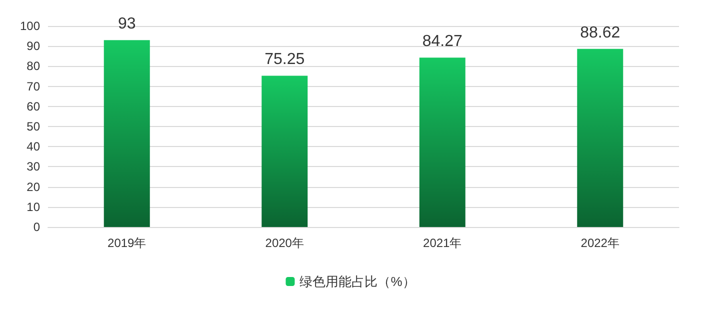 Image resolution: width=701 pixels, height=313 pixels. Describe the element at coordinates (33, 66) in the screenshot. I see `y-tick-label: 80` at that location.